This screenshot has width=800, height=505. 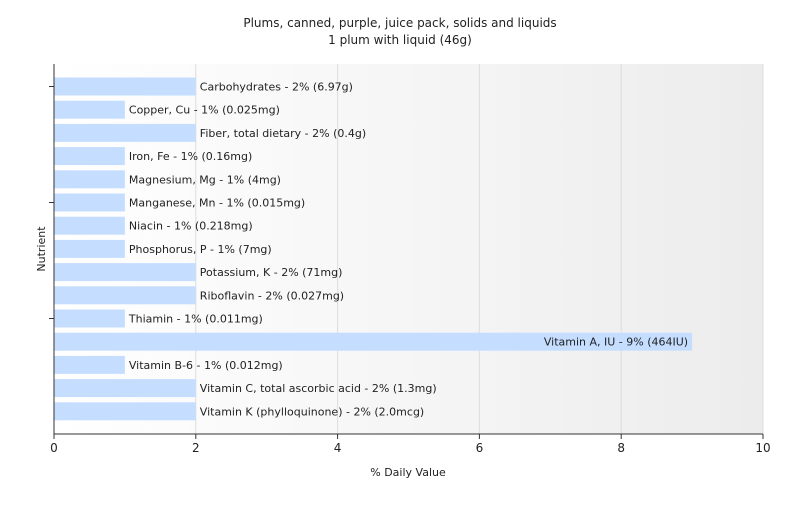 What do you see at coordinates (217, 203) in the screenshot?
I see `bar-label-5: Manganese, Mn - 1% (0.015mg)` at bounding box center [217, 203].